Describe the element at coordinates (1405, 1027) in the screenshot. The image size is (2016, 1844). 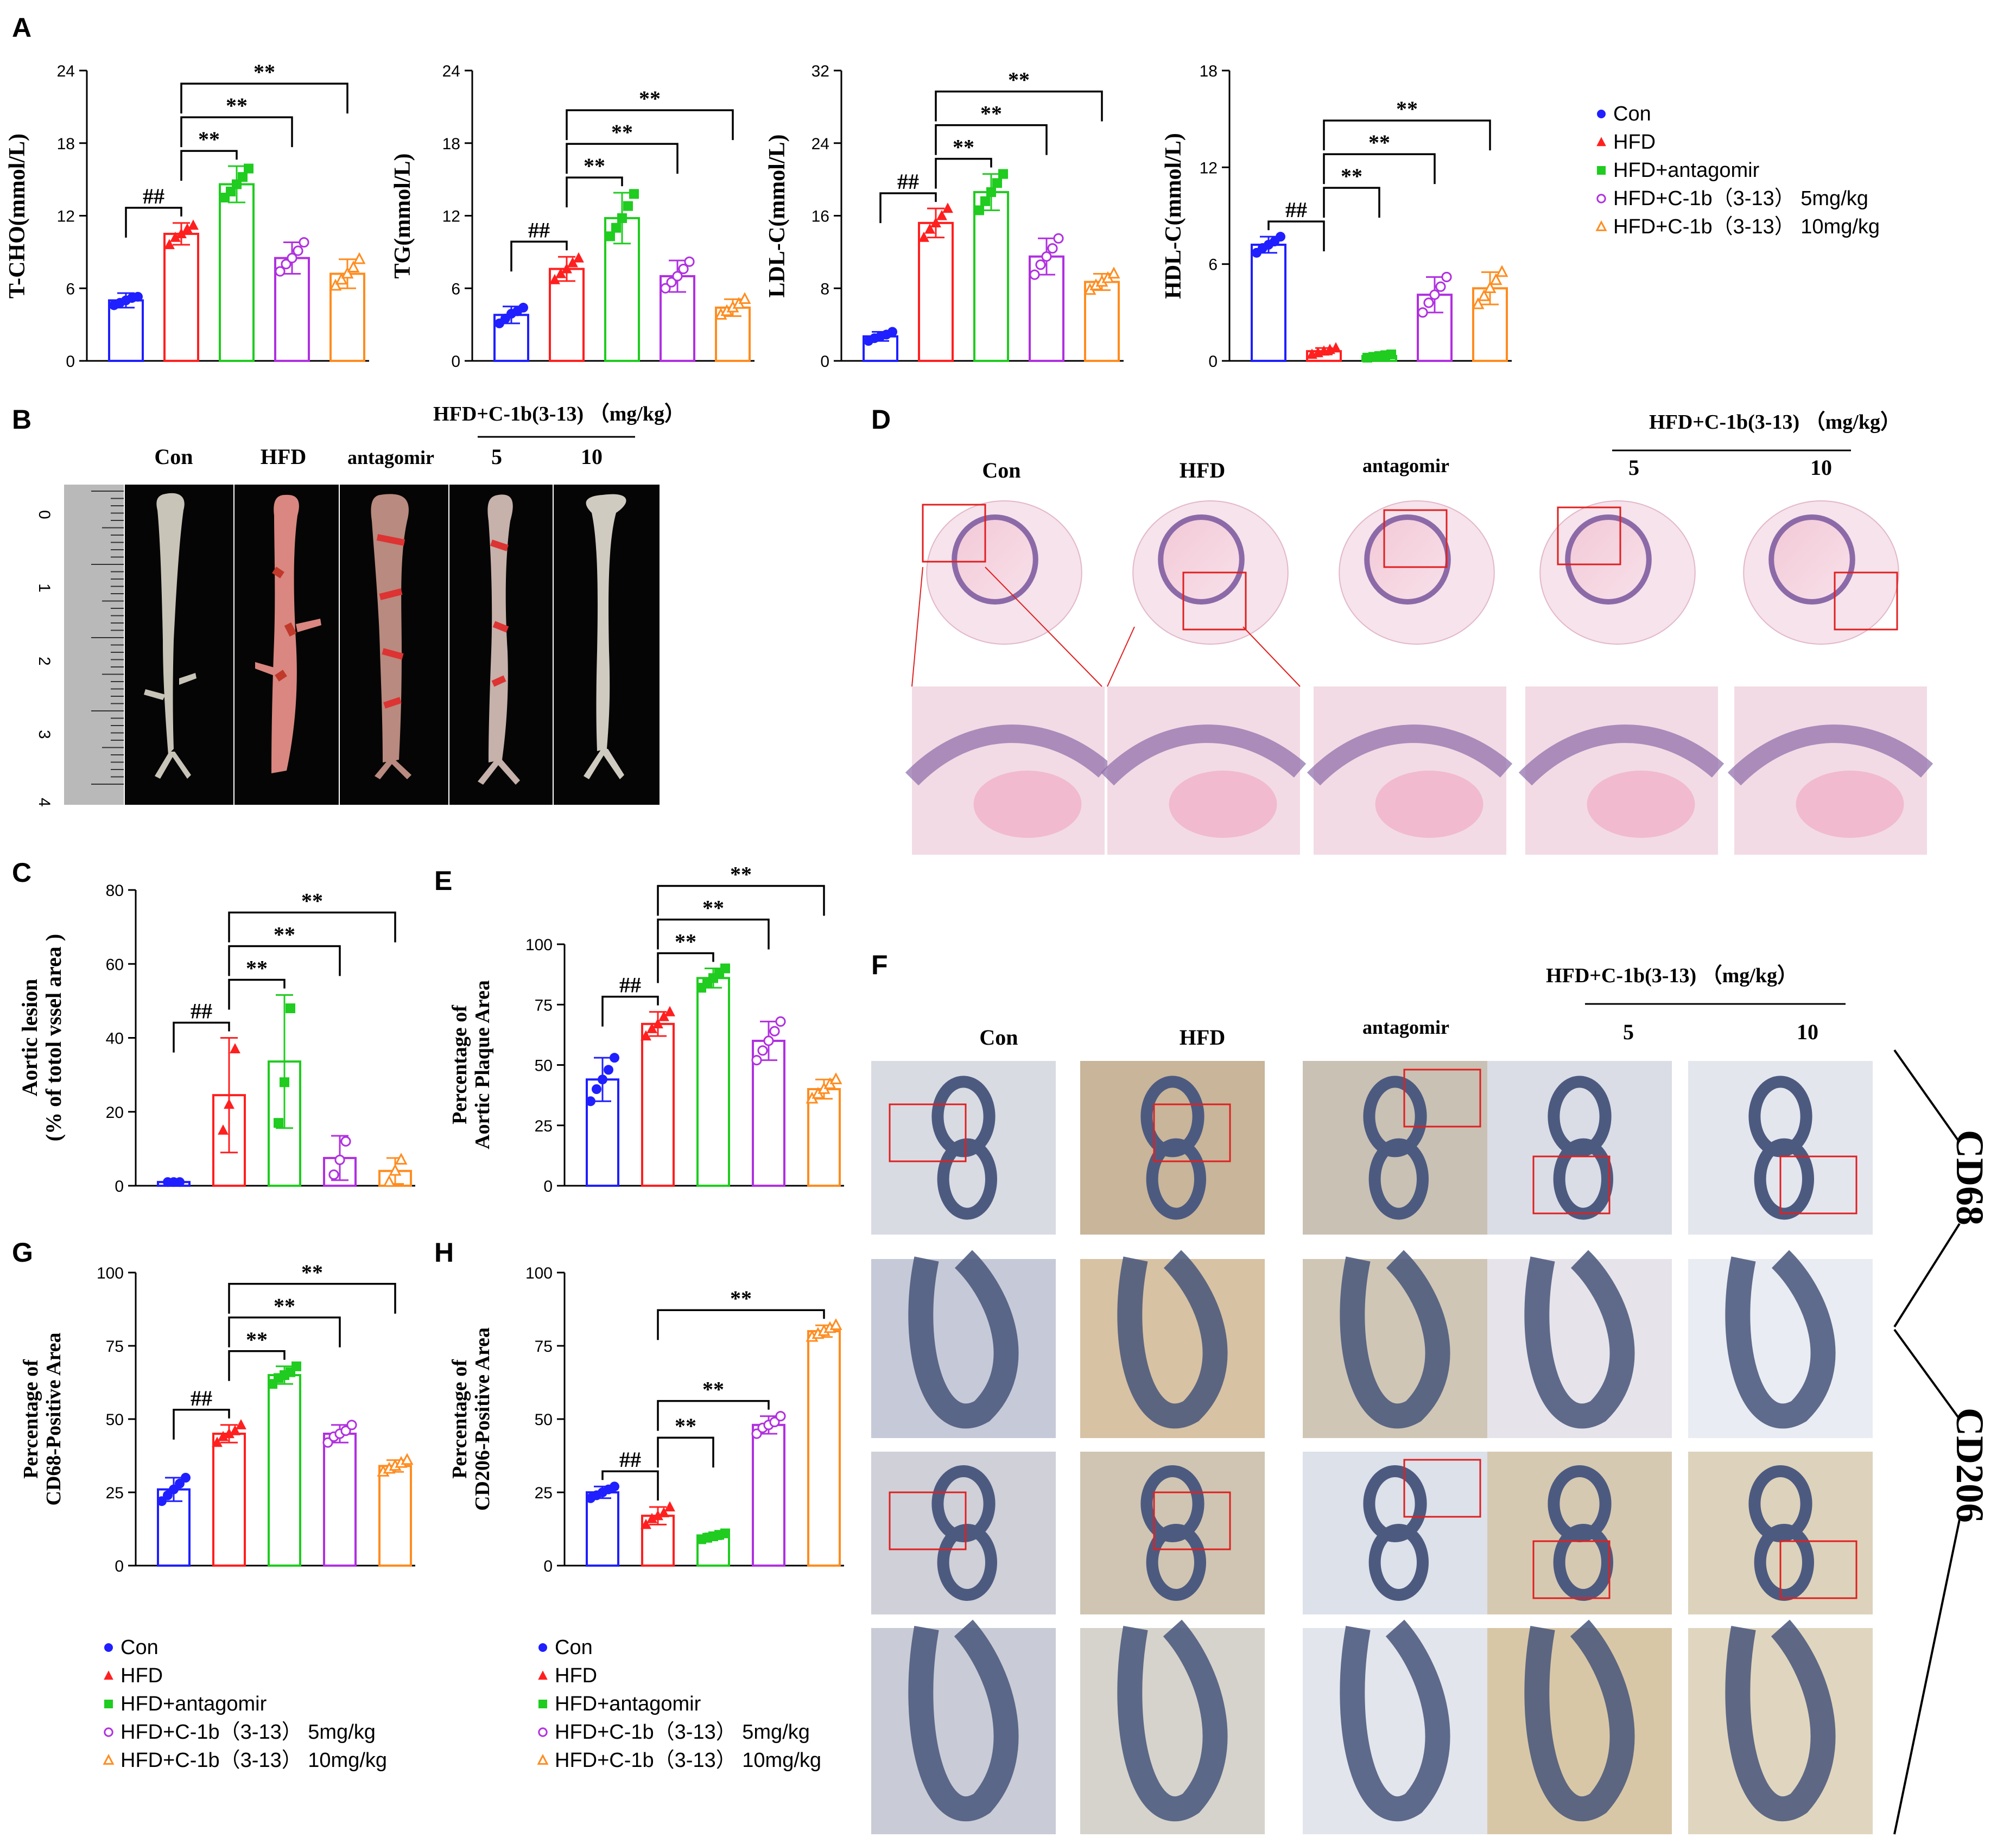
I see `f-label-antagomir: antagomir` at that location.